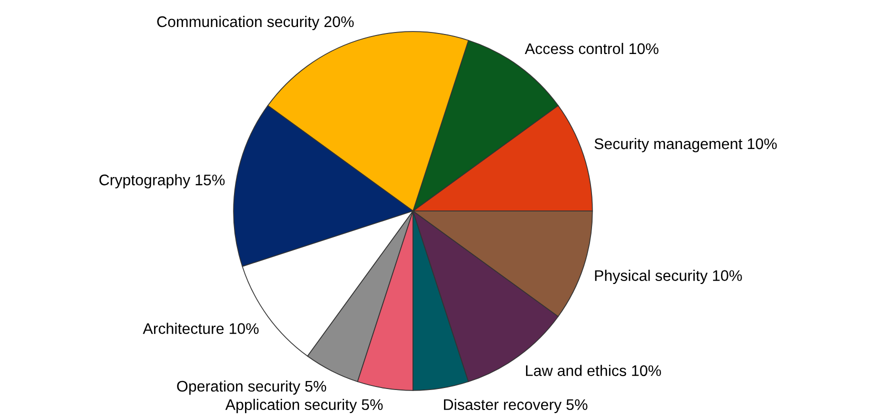 This screenshot has width=875, height=418. Describe the element at coordinates (668, 277) in the screenshot. I see `slice-label: Physical security 10%` at that location.